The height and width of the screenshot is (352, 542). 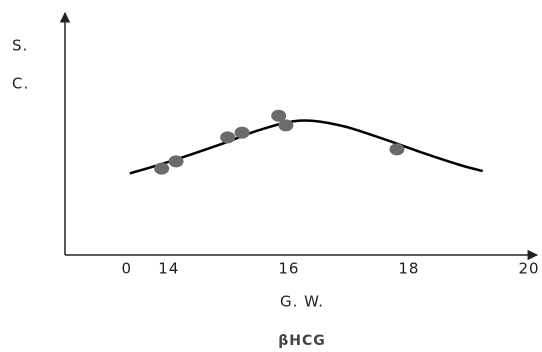 What do you see at coordinates (302, 302) in the screenshot?
I see `x-axis-label: G. W.` at bounding box center [302, 302].